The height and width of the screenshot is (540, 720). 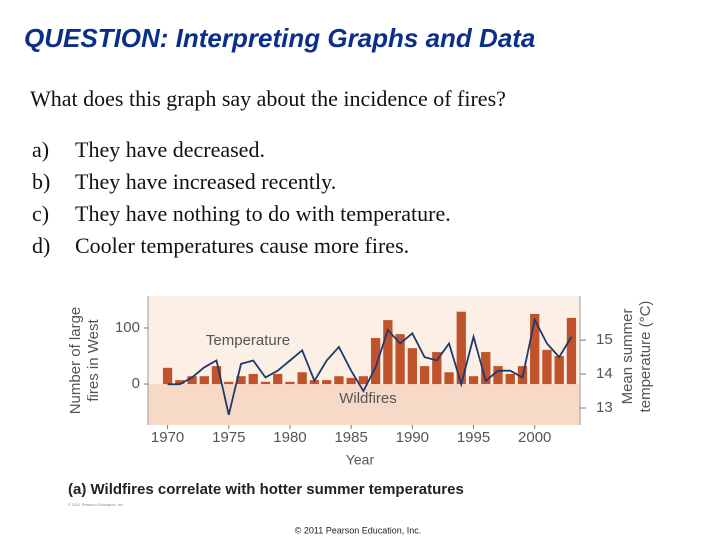 I want to click on annotation: Temperature, so click(x=248, y=340).